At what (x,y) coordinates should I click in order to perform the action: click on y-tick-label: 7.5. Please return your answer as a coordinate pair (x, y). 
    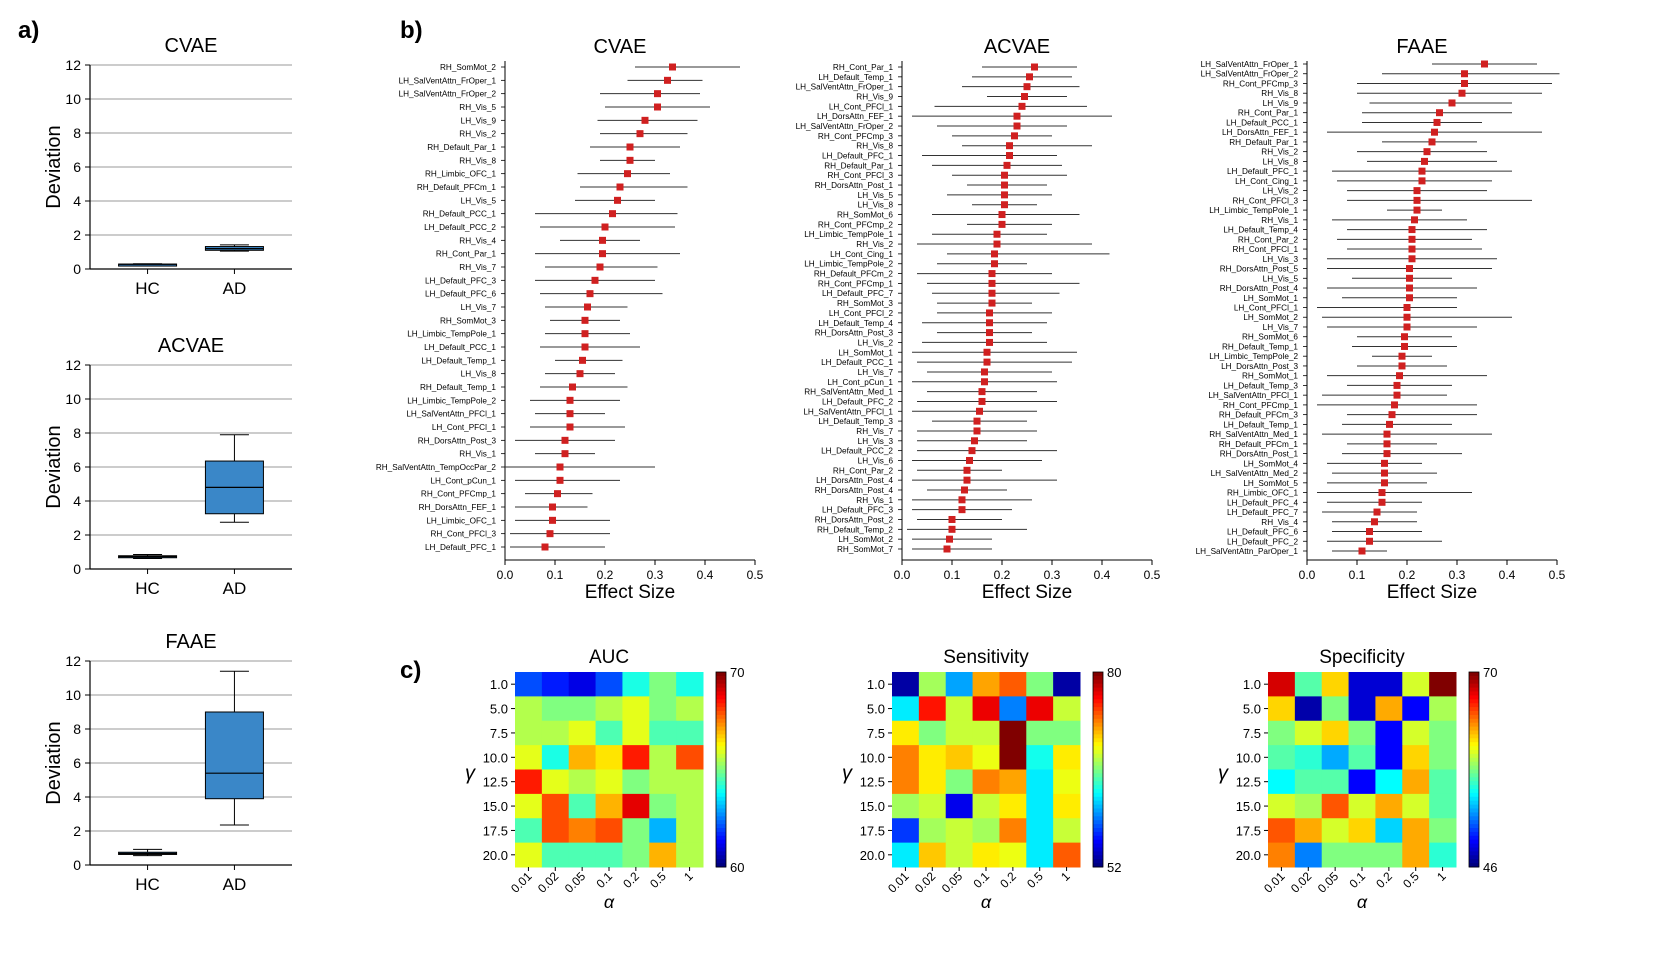
    Looking at the image, I should click on (876, 733).